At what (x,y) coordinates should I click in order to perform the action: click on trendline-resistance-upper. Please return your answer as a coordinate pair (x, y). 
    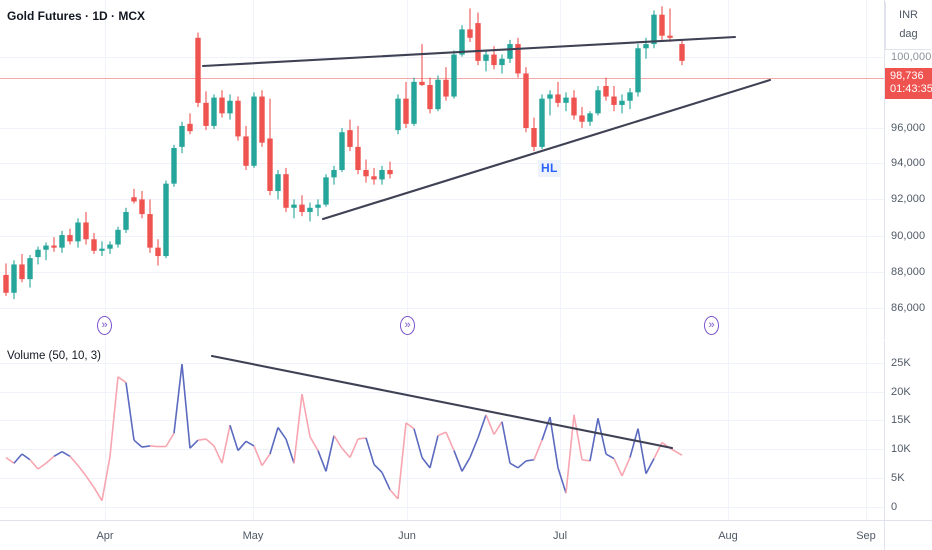
    Looking at the image, I should click on (469, 51).